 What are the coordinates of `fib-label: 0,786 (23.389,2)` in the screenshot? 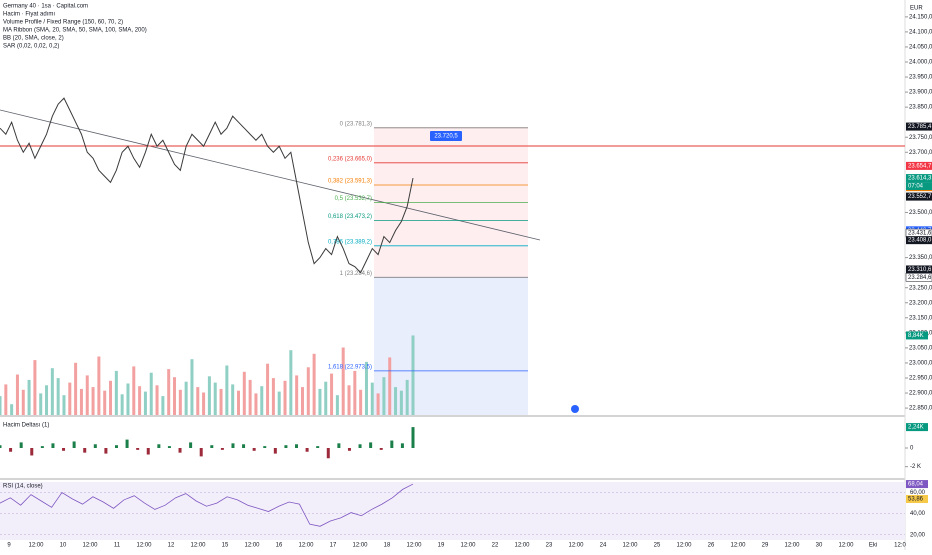 It's located at (350, 242).